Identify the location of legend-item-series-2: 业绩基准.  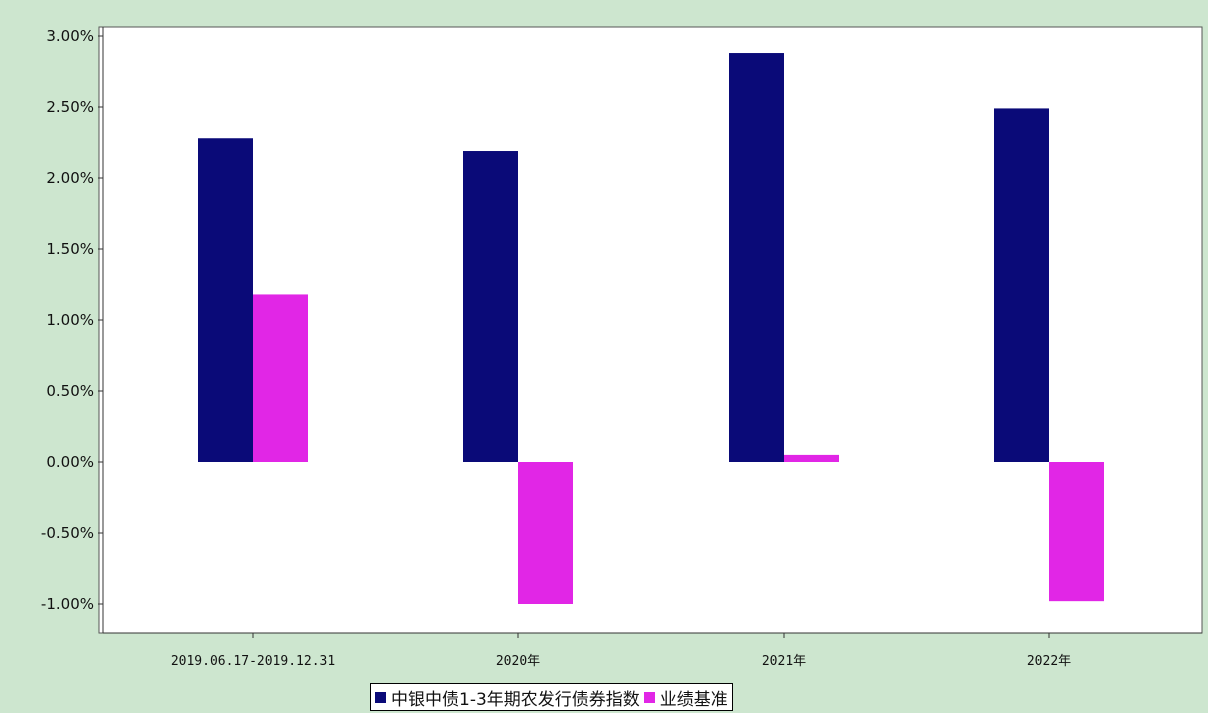
(685, 697).